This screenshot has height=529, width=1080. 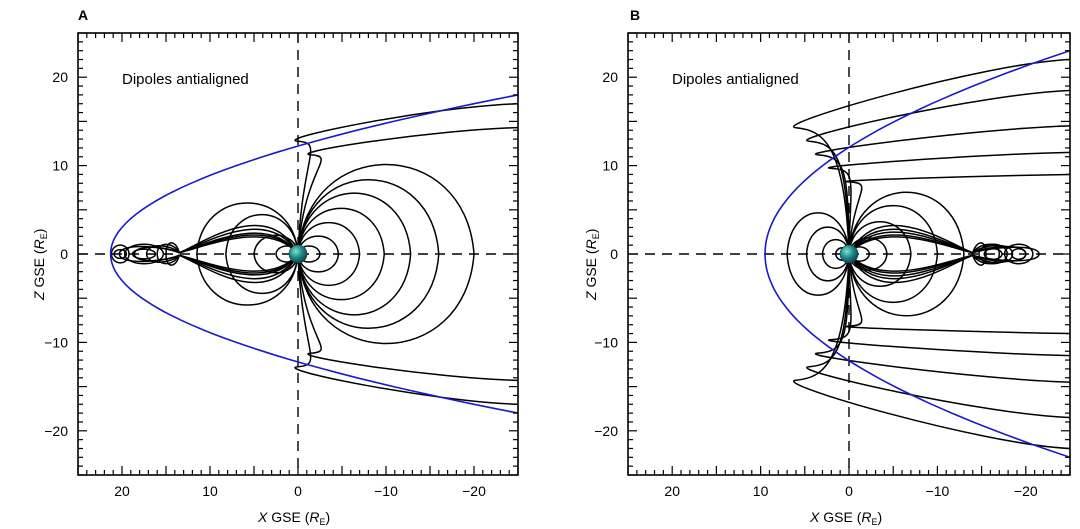 I want to click on panel-b-x-axis-label: X GSE (RE), so click(x=845, y=518).